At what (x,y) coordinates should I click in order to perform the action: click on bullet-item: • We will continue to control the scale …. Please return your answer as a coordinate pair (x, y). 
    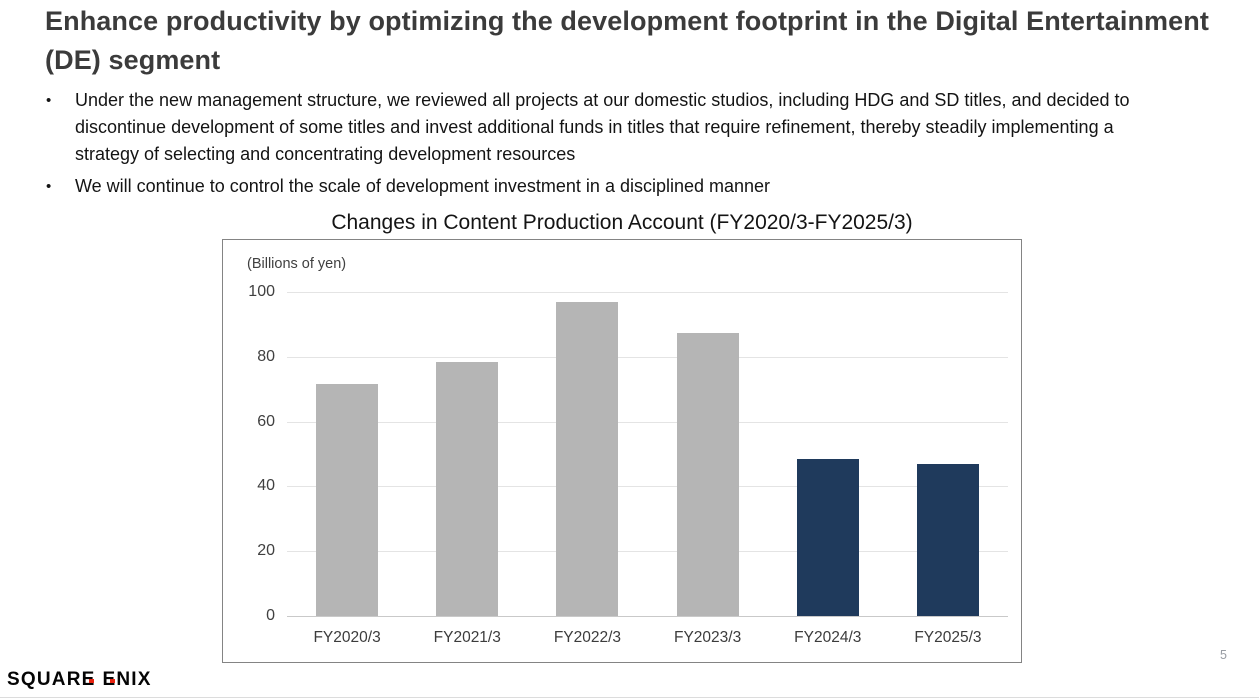
    Looking at the image, I should click on (596, 186).